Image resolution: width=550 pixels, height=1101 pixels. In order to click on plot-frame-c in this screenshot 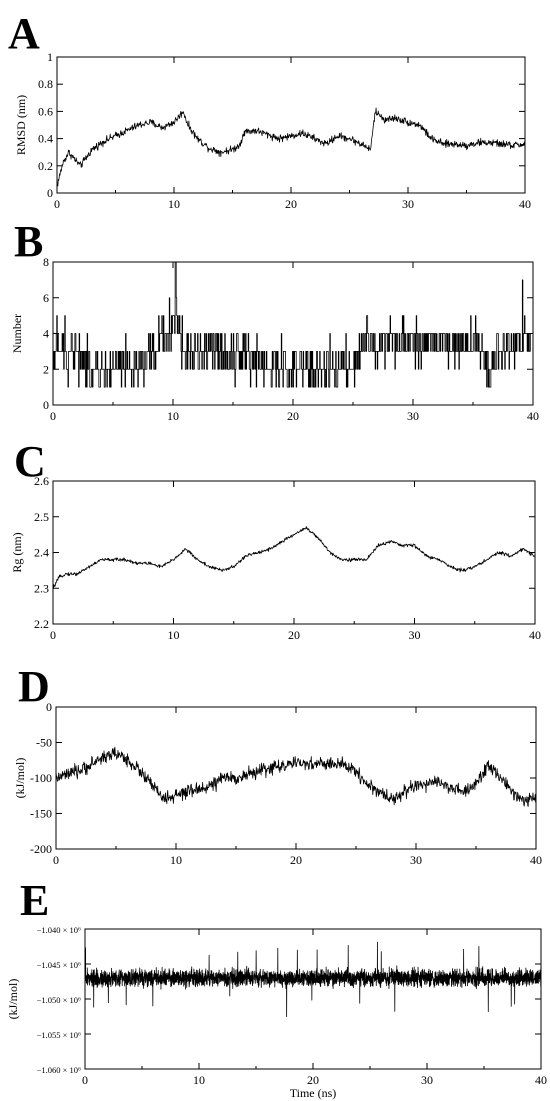, I will do `click(294, 552)`.